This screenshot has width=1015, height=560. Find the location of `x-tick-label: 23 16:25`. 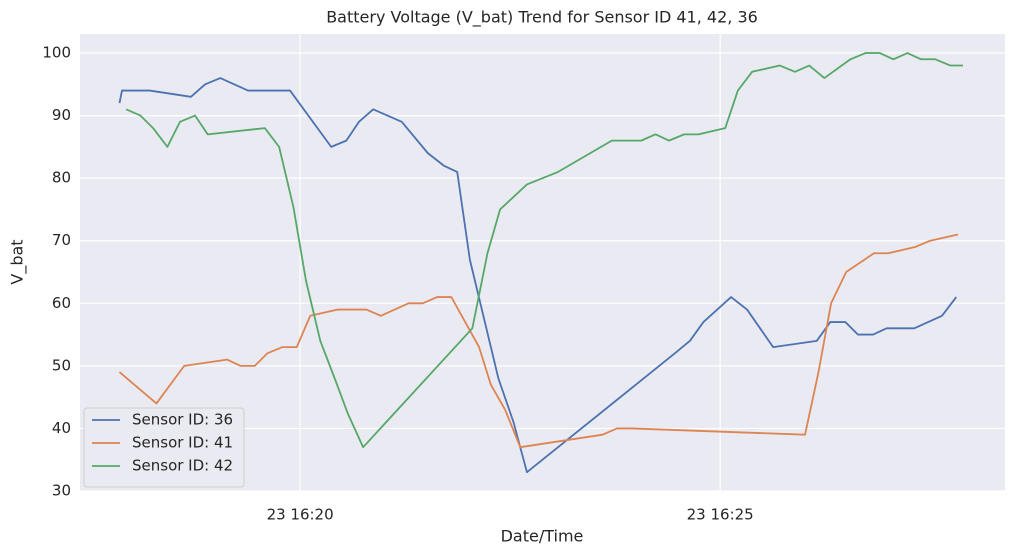

x-tick-label: 23 16:25 is located at coordinates (720, 515).